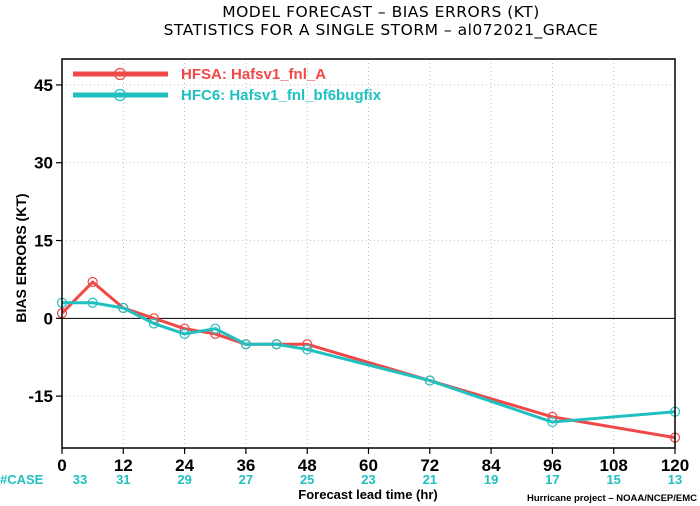 The height and width of the screenshot is (506, 700). I want to click on case-count: 23, so click(368, 479).